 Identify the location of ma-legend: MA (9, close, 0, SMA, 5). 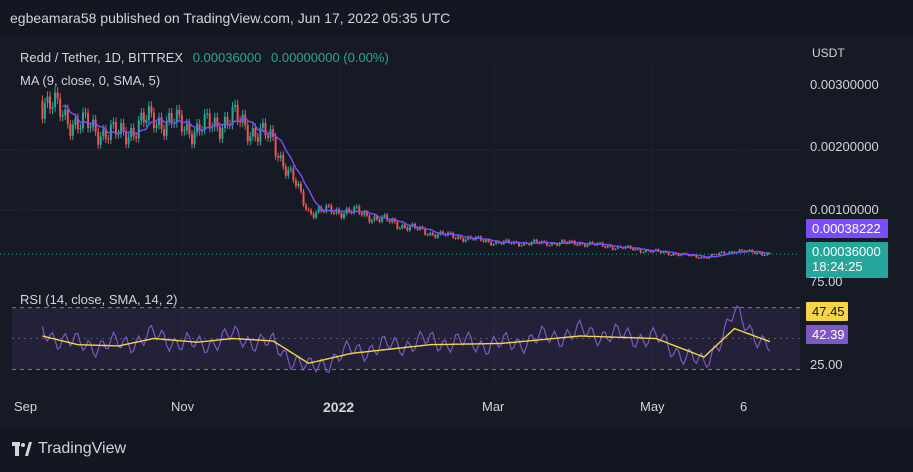
(90, 80).